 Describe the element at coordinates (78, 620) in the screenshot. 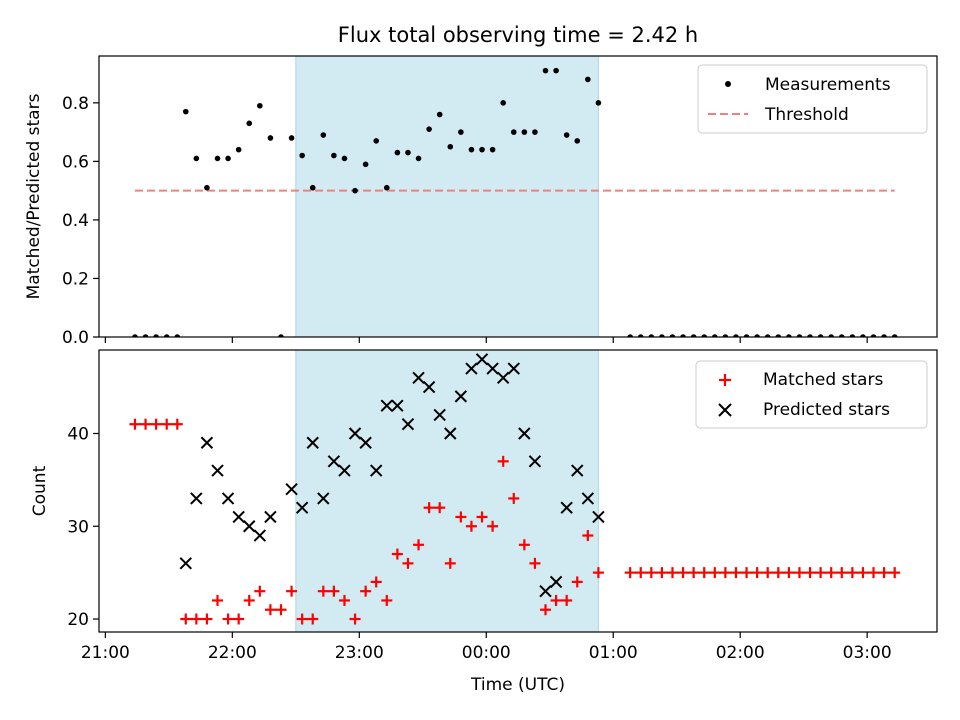

I see `bottom-y-tick-label: 20` at that location.